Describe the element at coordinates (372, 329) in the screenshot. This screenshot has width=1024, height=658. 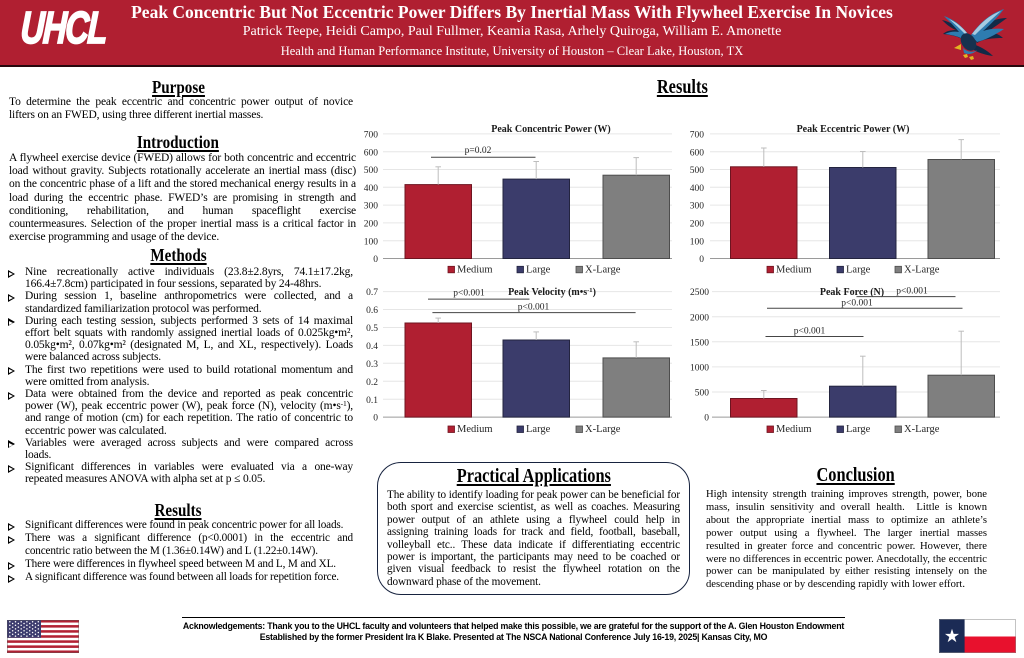
I see `svg-text: 0.5` at that location.